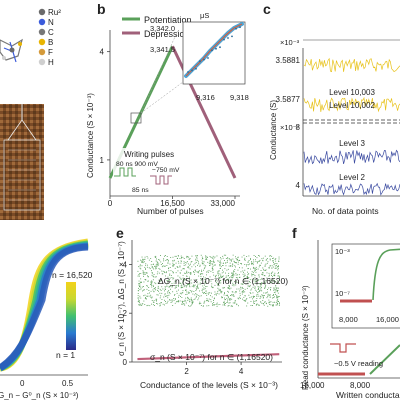  I want to click on svg-text: −750 mV, so click(166, 170).